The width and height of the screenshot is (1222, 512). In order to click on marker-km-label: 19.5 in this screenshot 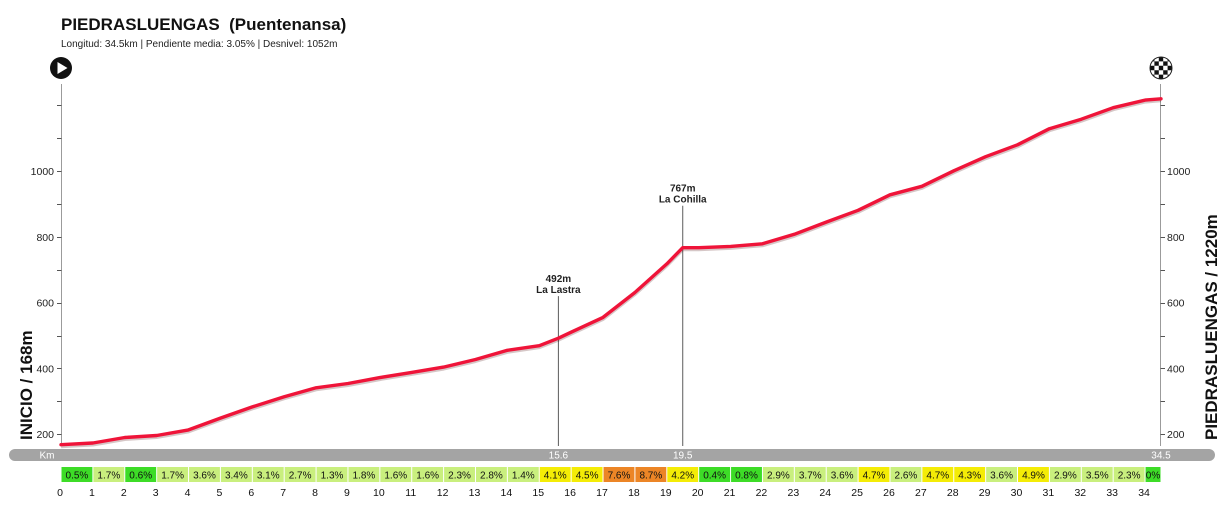, I will do `click(683, 456)`.